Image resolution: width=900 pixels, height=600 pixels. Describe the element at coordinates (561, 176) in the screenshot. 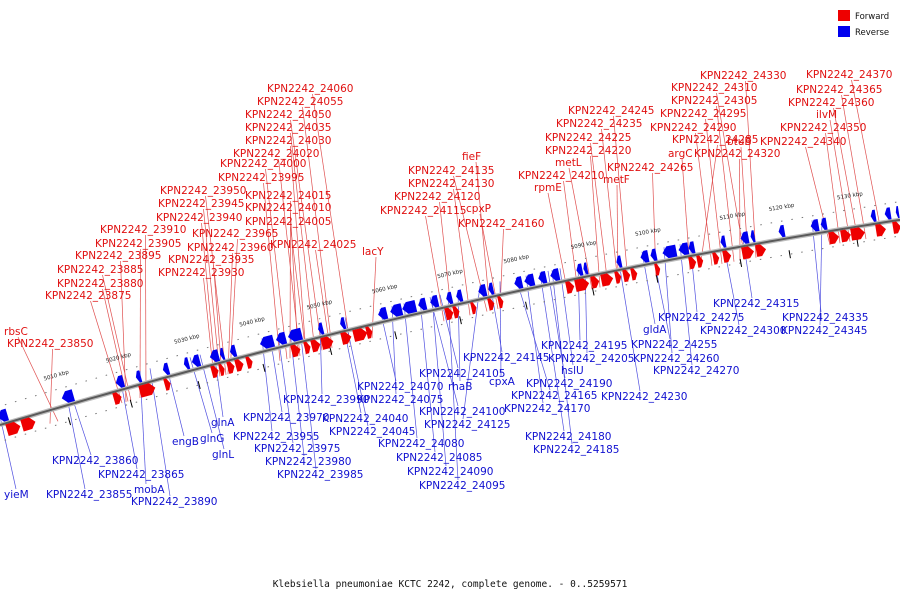

I see `forward-gene-label: KPN2242_24210` at that location.